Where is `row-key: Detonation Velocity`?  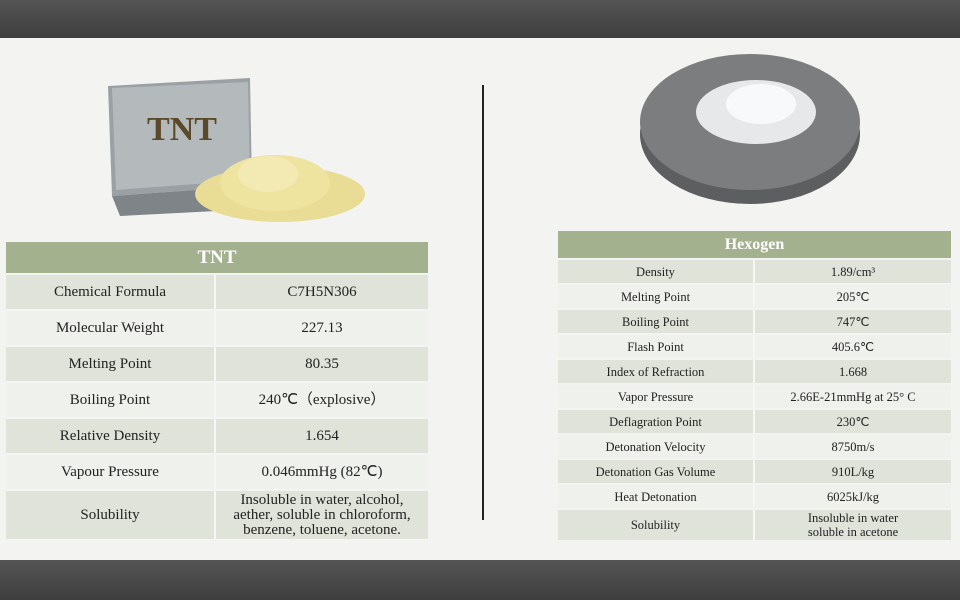
row-key: Detonation Velocity is located at coordinates (656, 446).